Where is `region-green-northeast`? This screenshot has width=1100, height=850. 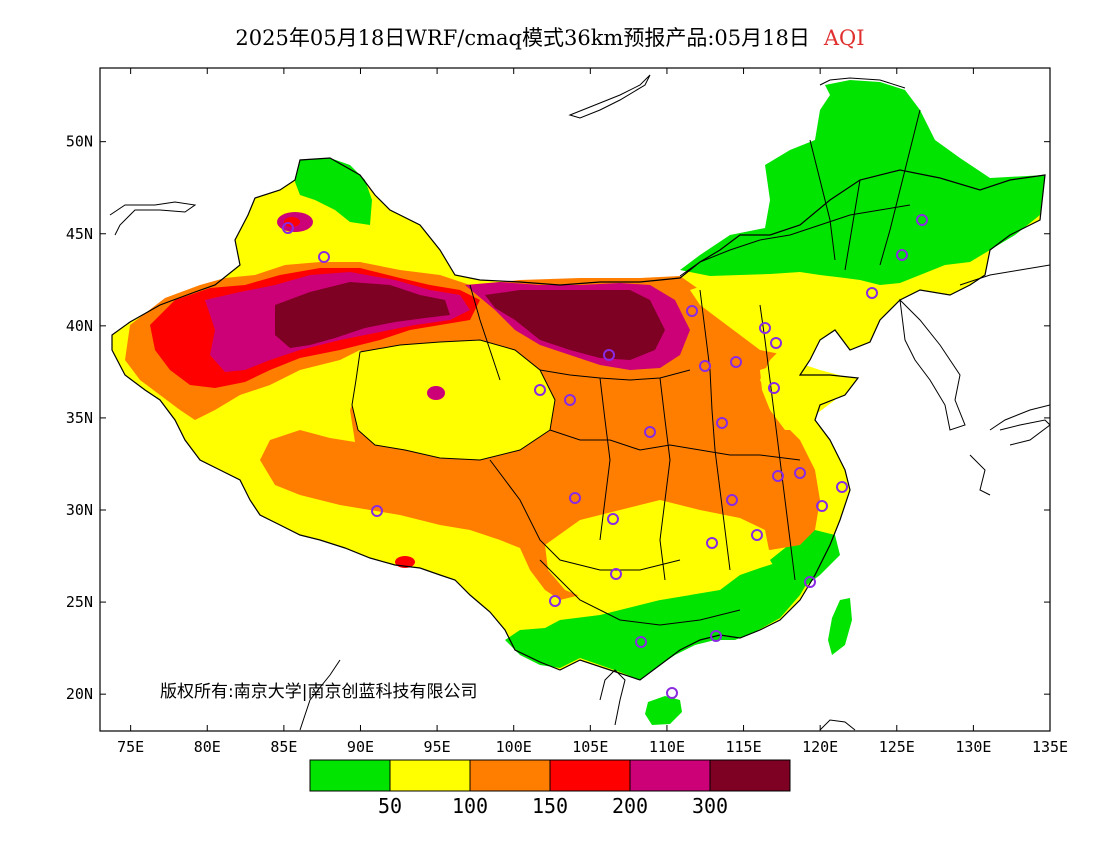 region-green-northeast is located at coordinates (862, 182).